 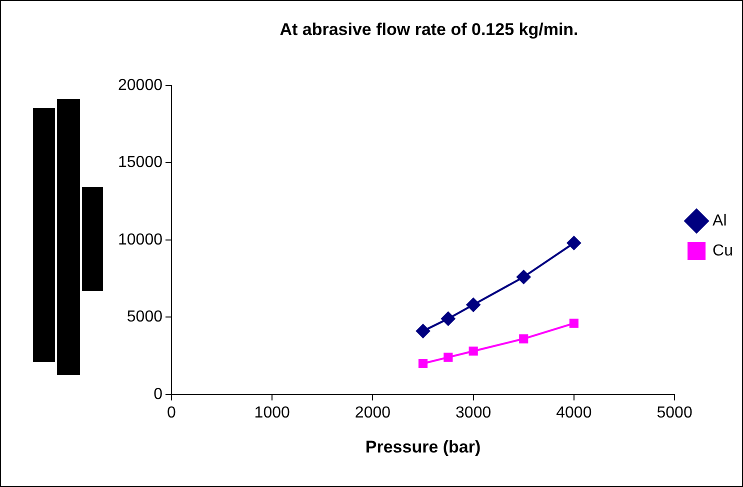 I want to click on x-tick-label: 2000, so click(x=372, y=413).